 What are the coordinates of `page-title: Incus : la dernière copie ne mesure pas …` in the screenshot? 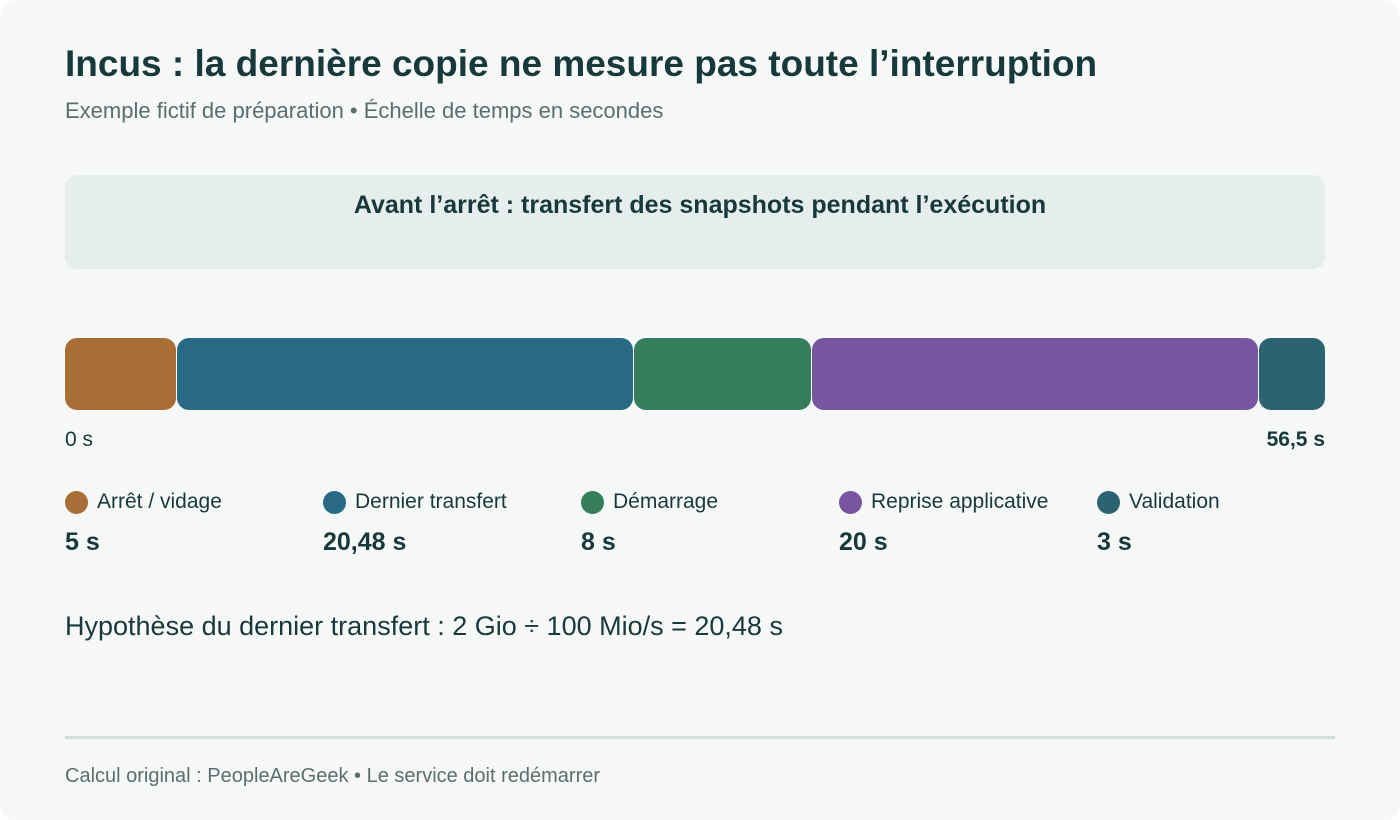 It's located at (581, 63).